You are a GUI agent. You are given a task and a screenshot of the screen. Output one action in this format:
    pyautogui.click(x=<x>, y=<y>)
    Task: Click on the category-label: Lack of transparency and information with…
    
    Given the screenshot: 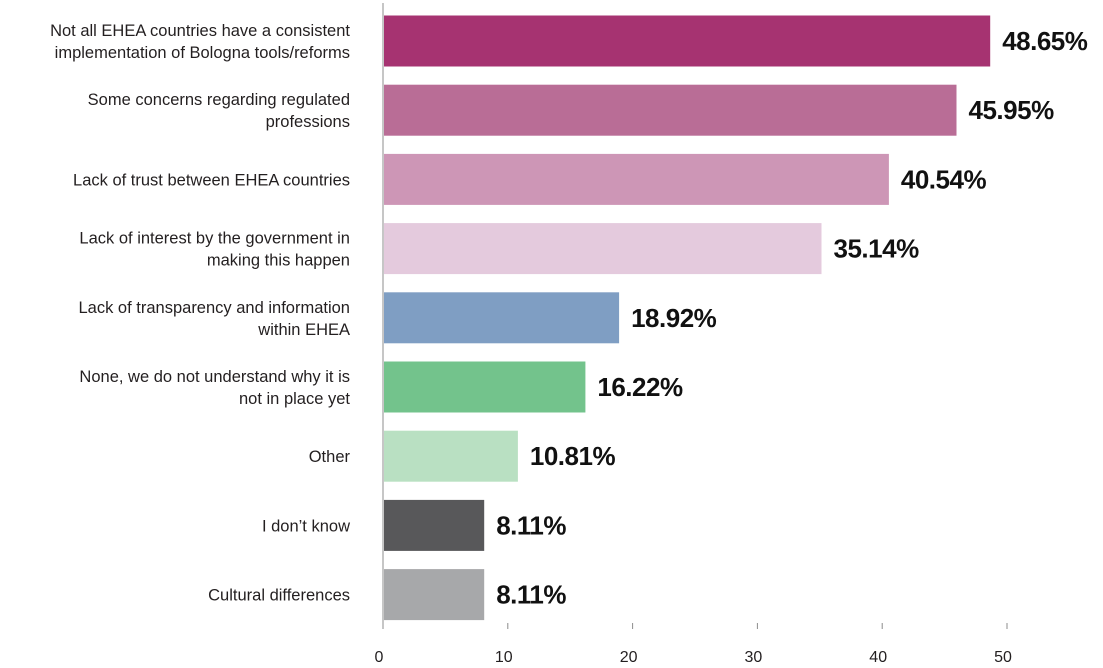 What is the action you would take?
    pyautogui.click(x=215, y=319)
    